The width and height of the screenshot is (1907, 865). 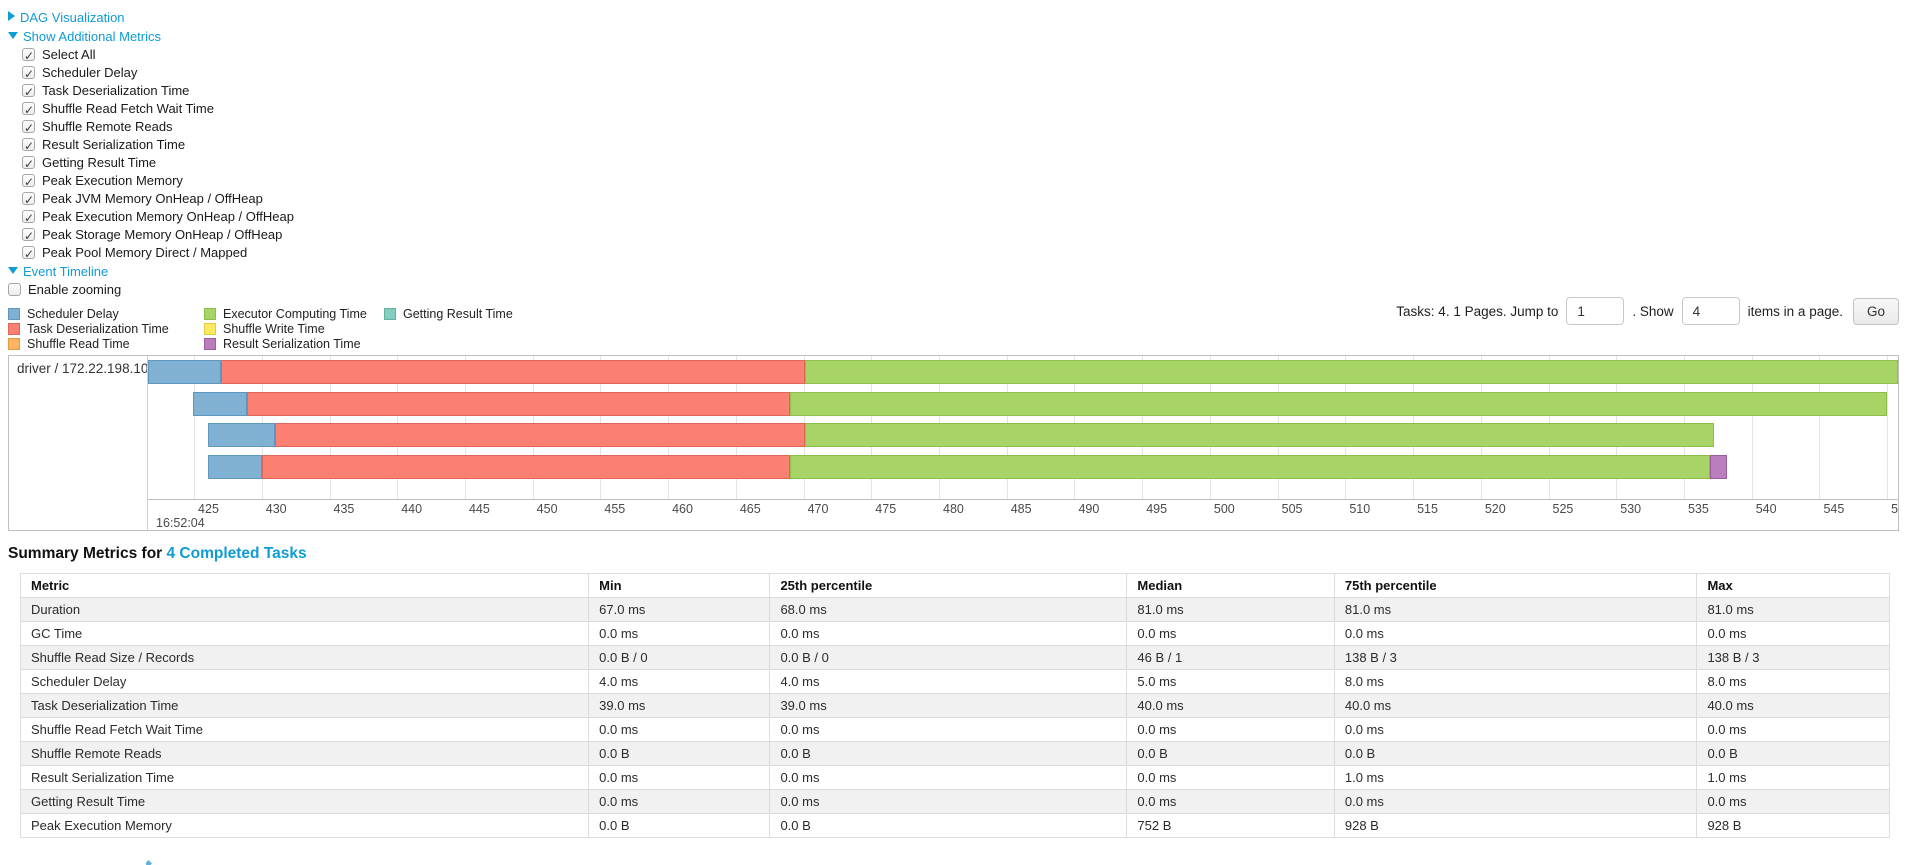 I want to click on metric-value-cell: 4.0 ms, so click(x=679, y=681).